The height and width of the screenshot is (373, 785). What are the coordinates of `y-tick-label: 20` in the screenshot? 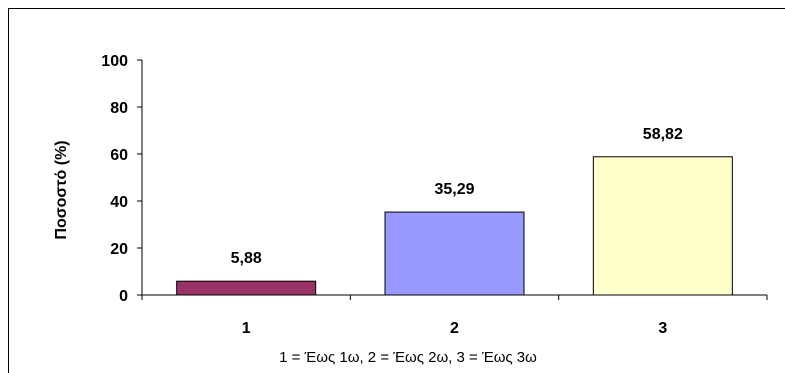 It's located at (119, 249).